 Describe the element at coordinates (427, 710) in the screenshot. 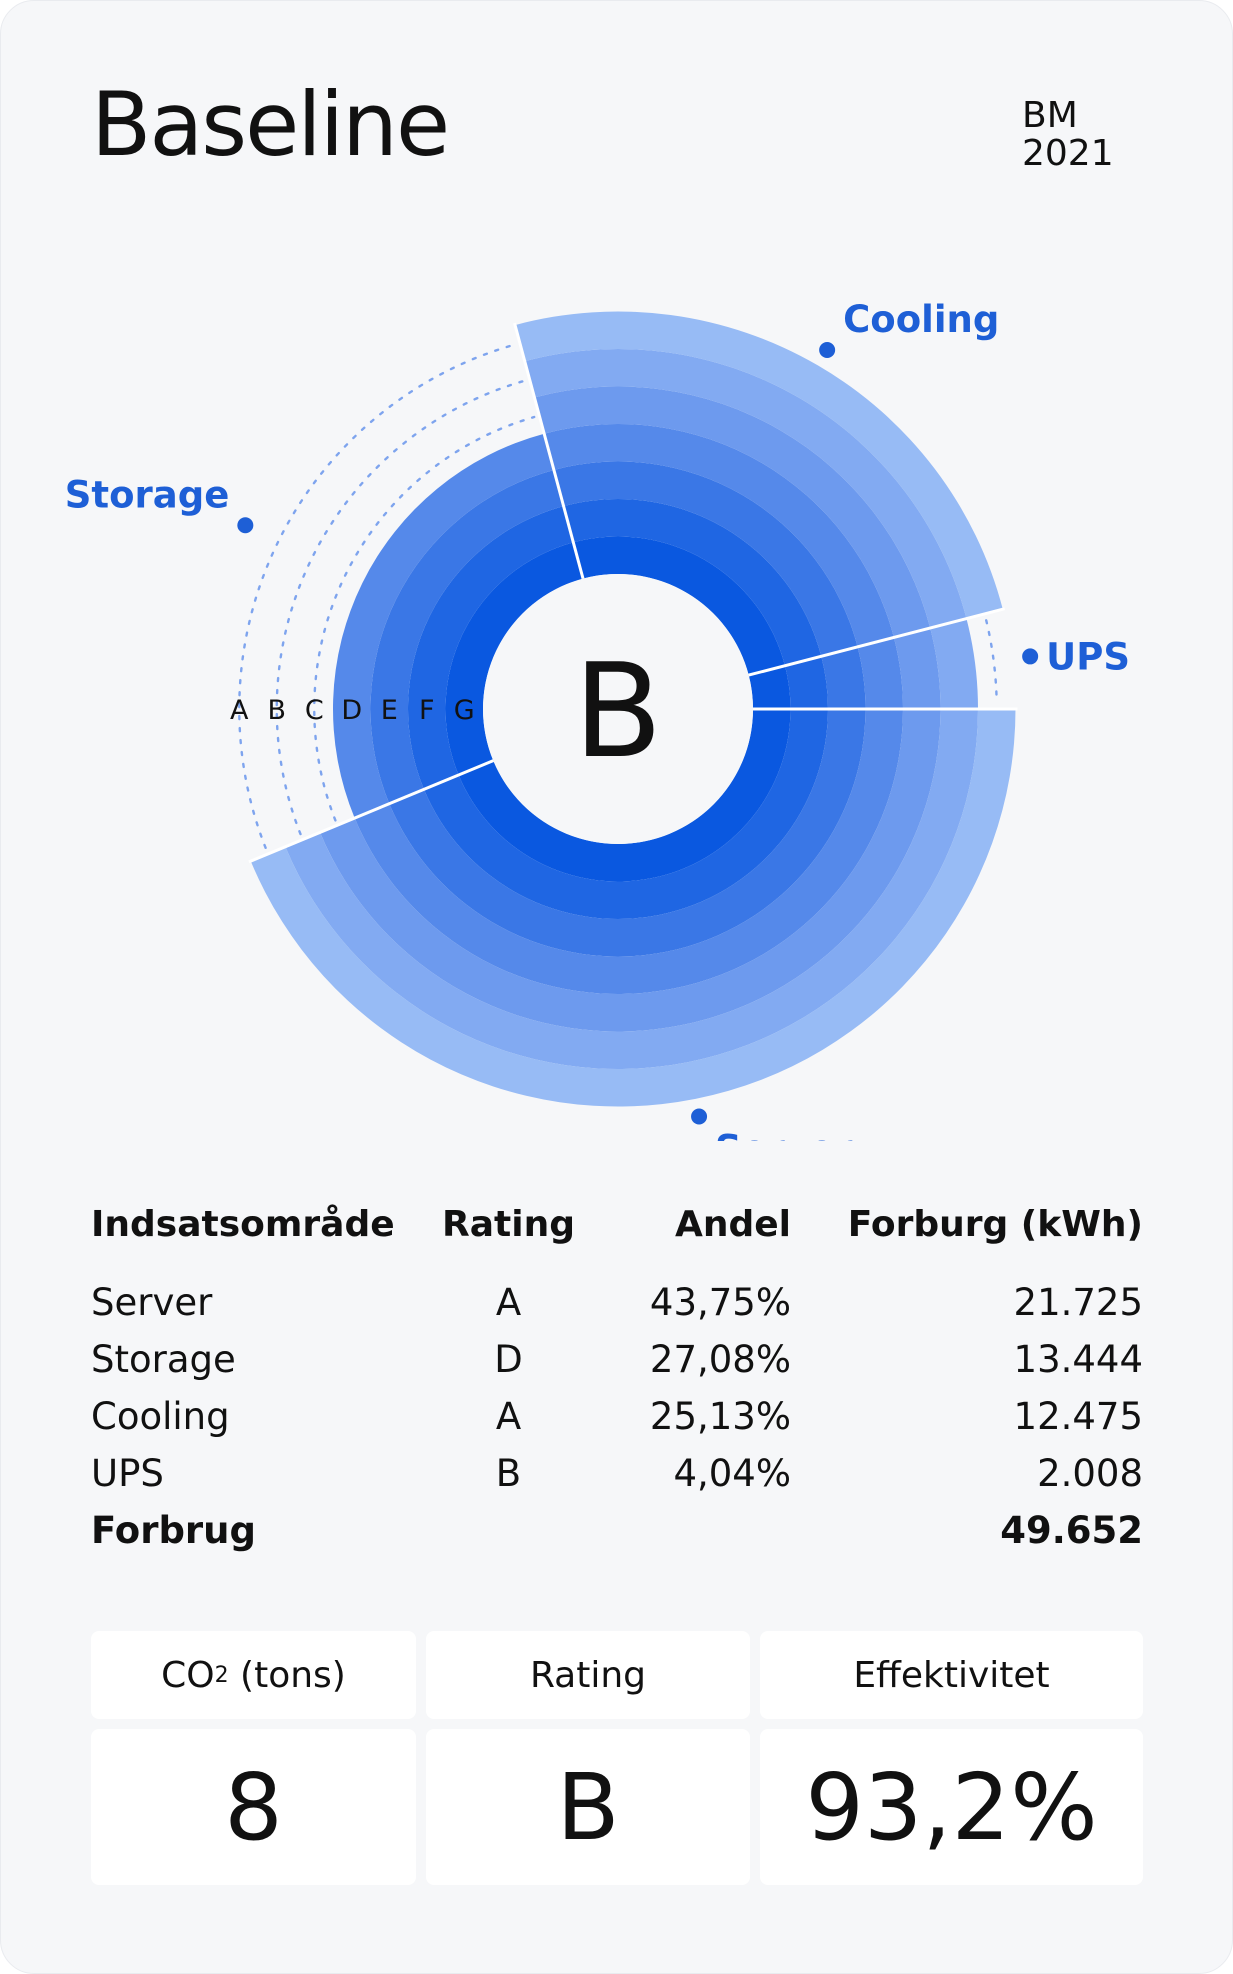

I see `scale-letter: F` at that location.